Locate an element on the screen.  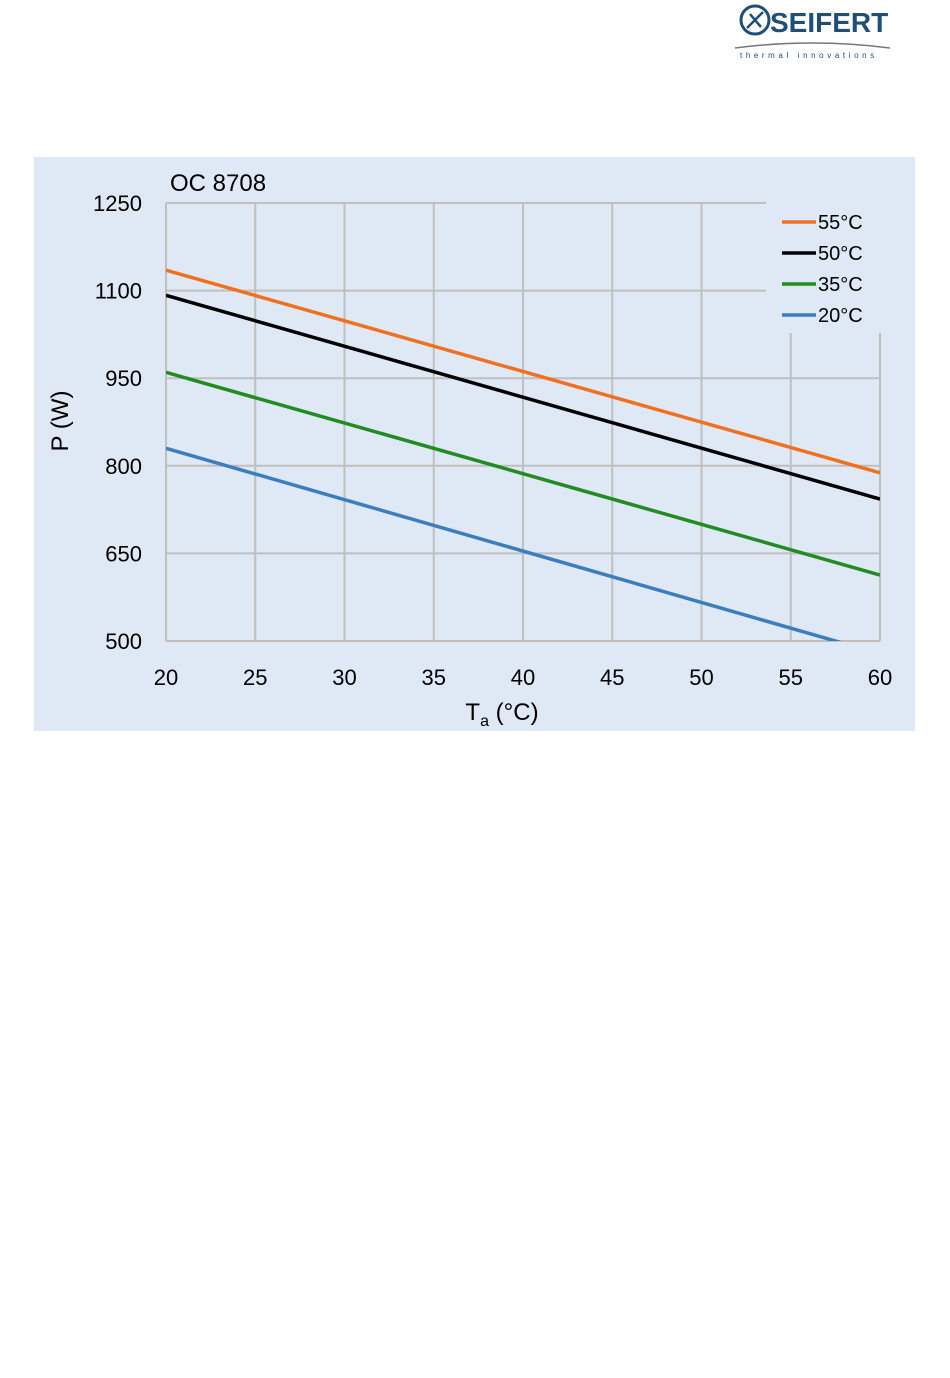
x-tick-label: 25 is located at coordinates (255, 677).